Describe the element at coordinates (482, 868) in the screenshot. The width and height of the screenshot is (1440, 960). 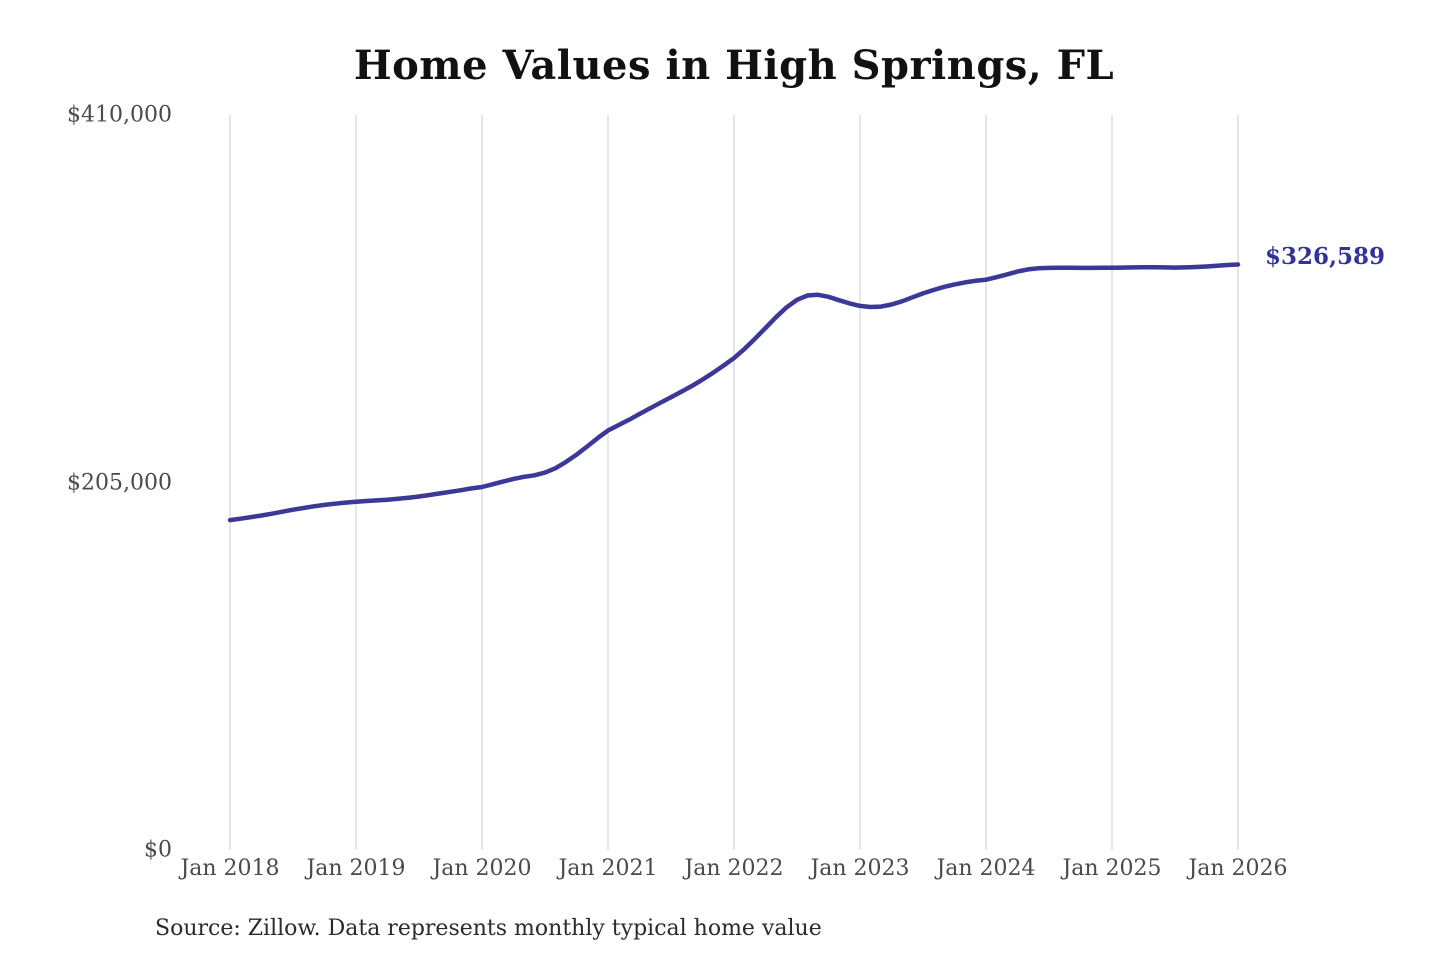
I see `x-tick-label: Jan 2020` at that location.